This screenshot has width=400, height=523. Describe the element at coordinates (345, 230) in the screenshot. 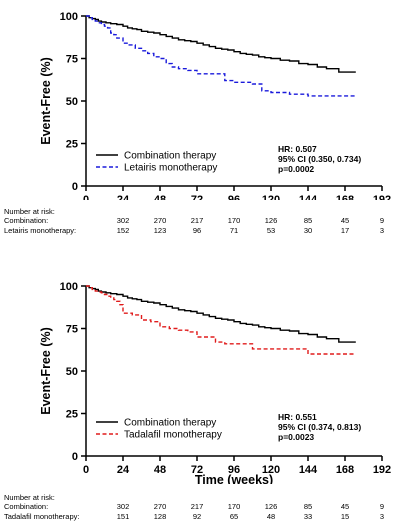

I see `risk-count: 17` at that location.